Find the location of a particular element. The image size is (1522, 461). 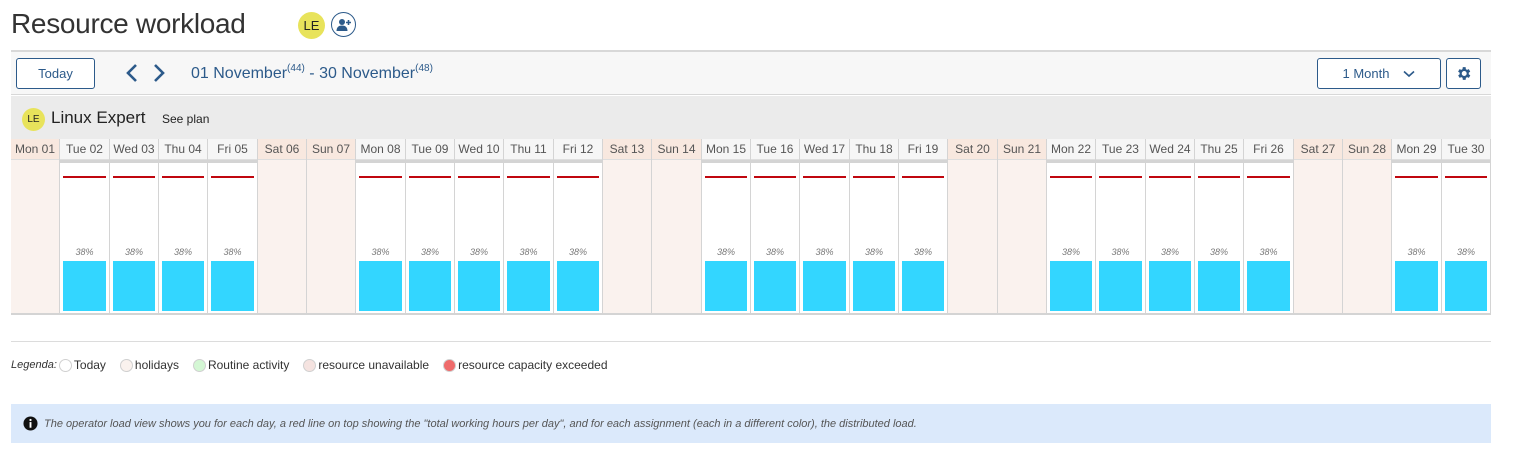

day-column: Mon 22 38% is located at coordinates (1071, 226).